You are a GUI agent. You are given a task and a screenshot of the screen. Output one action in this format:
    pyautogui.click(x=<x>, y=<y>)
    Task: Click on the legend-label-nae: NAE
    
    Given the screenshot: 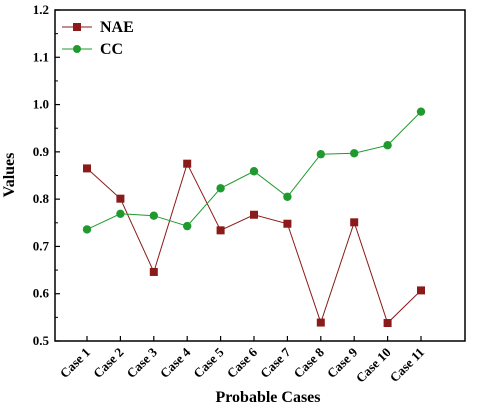 What is the action you would take?
    pyautogui.click(x=117, y=27)
    